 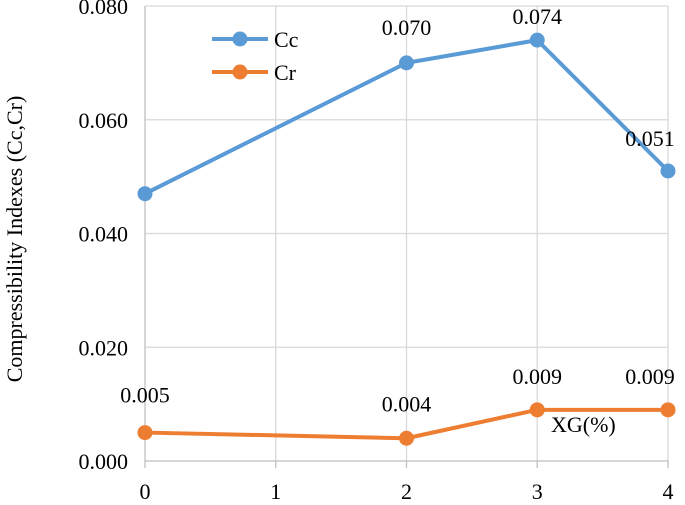 I want to click on x-tick-label: 1, so click(x=275, y=491).